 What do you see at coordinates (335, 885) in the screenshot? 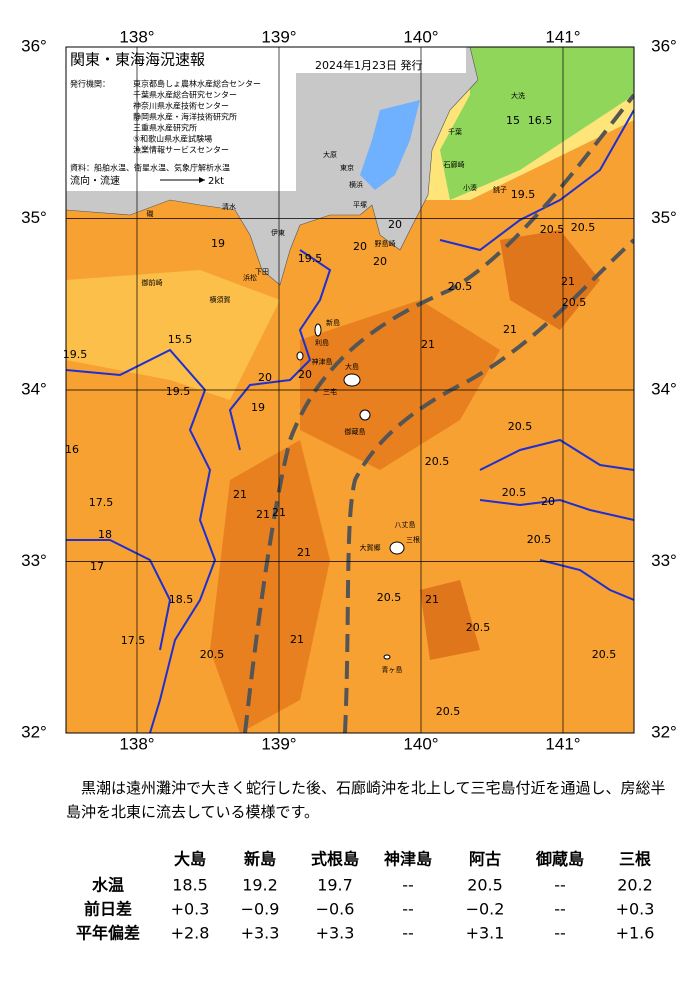
I see `cell: 19.7` at bounding box center [335, 885].